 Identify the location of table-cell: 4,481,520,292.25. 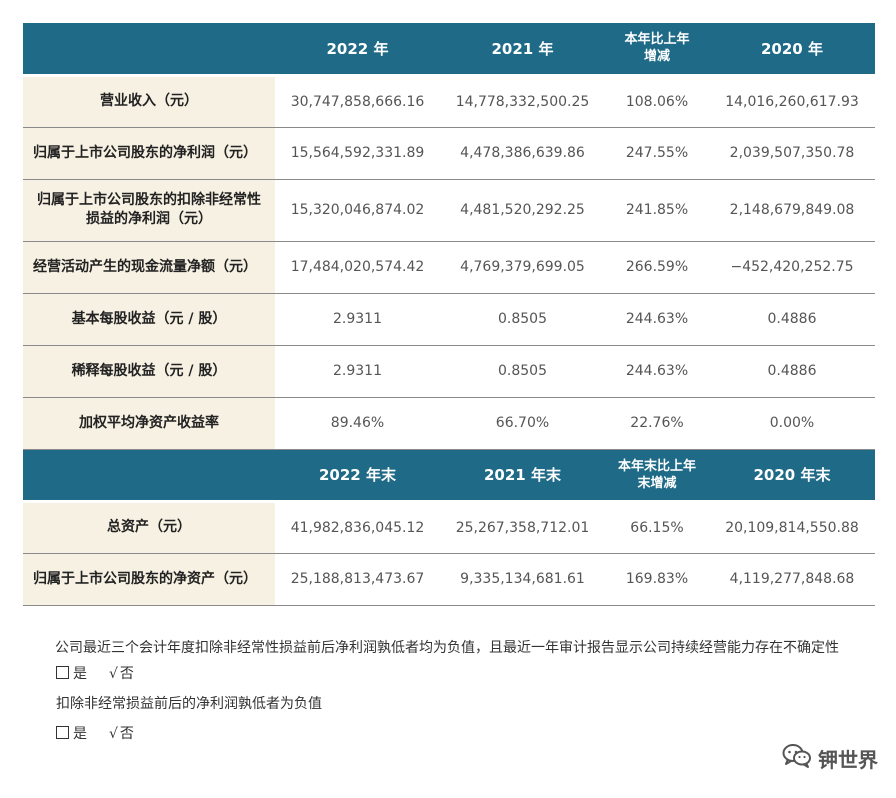
(522, 210).